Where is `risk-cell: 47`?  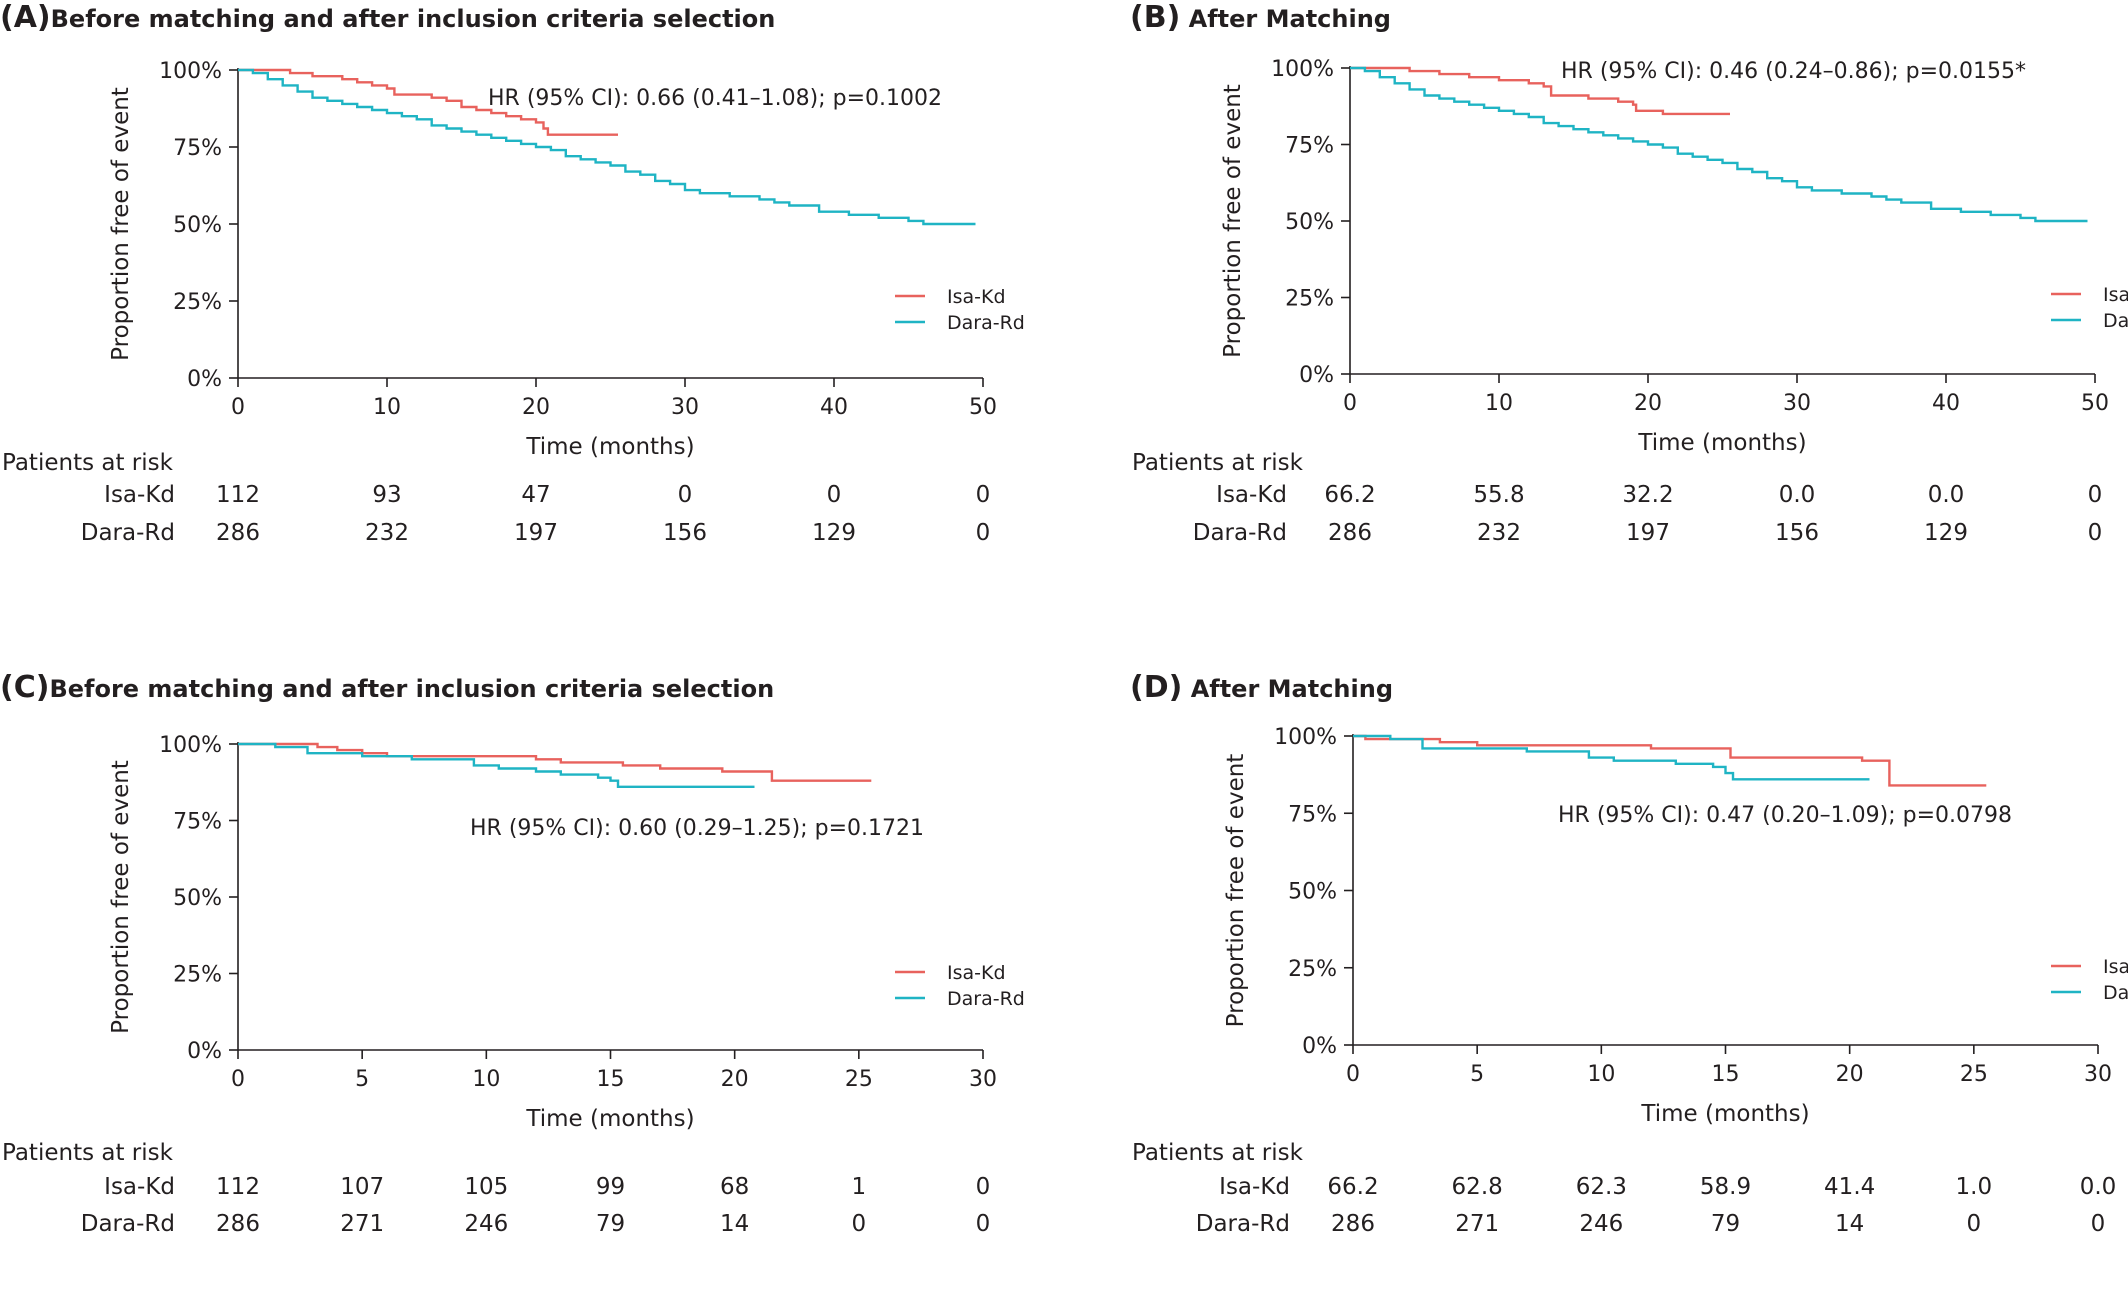
risk-cell: 47 is located at coordinates (535, 495).